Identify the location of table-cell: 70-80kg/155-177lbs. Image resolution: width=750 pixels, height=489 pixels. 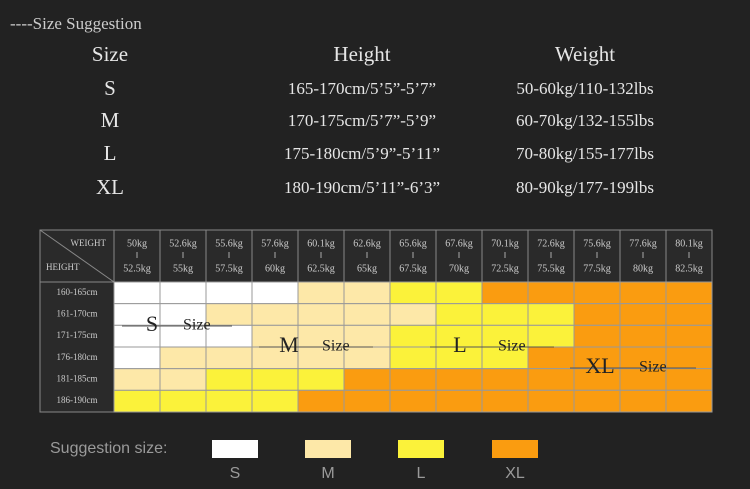
(585, 153).